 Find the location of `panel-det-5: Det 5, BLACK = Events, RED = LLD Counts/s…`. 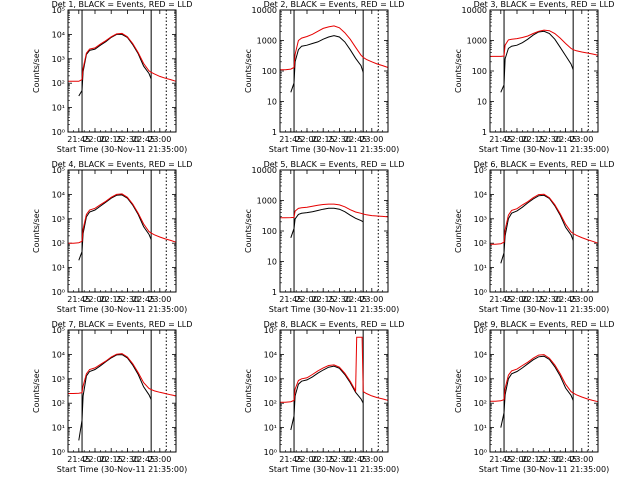

panel-det-5: Det 5, BLACK = Events, RED = LLD Counts/s… is located at coordinates (324, 237).